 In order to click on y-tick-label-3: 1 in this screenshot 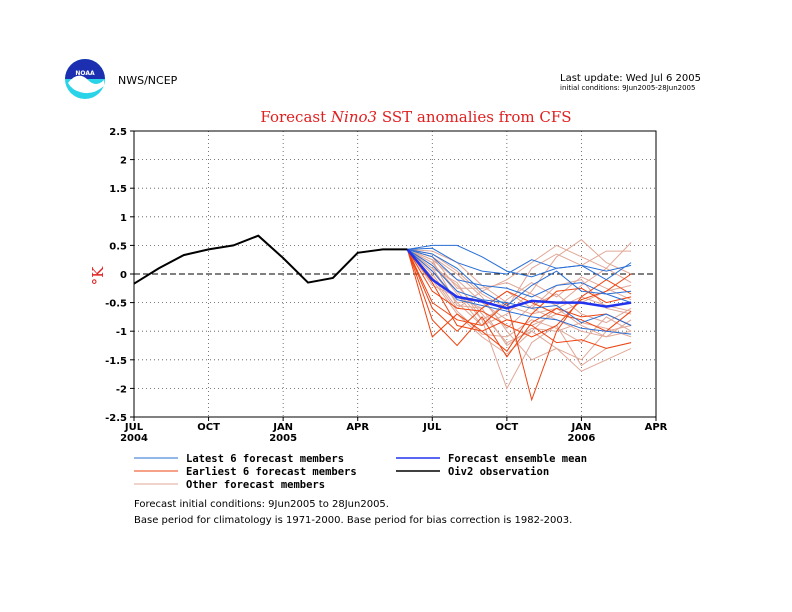, I will do `click(123, 218)`.